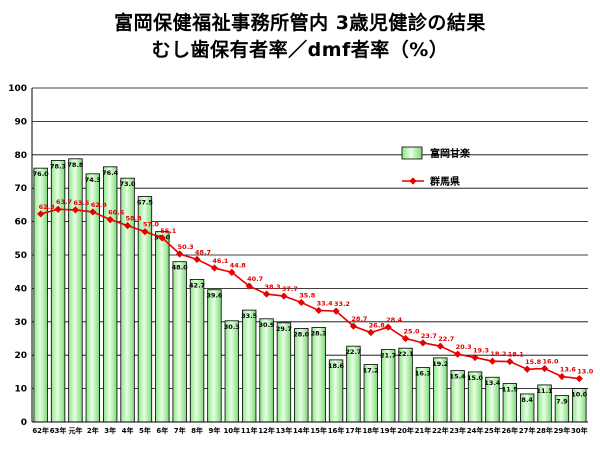  I want to click on bar-value-label: 18.6, so click(336, 366).